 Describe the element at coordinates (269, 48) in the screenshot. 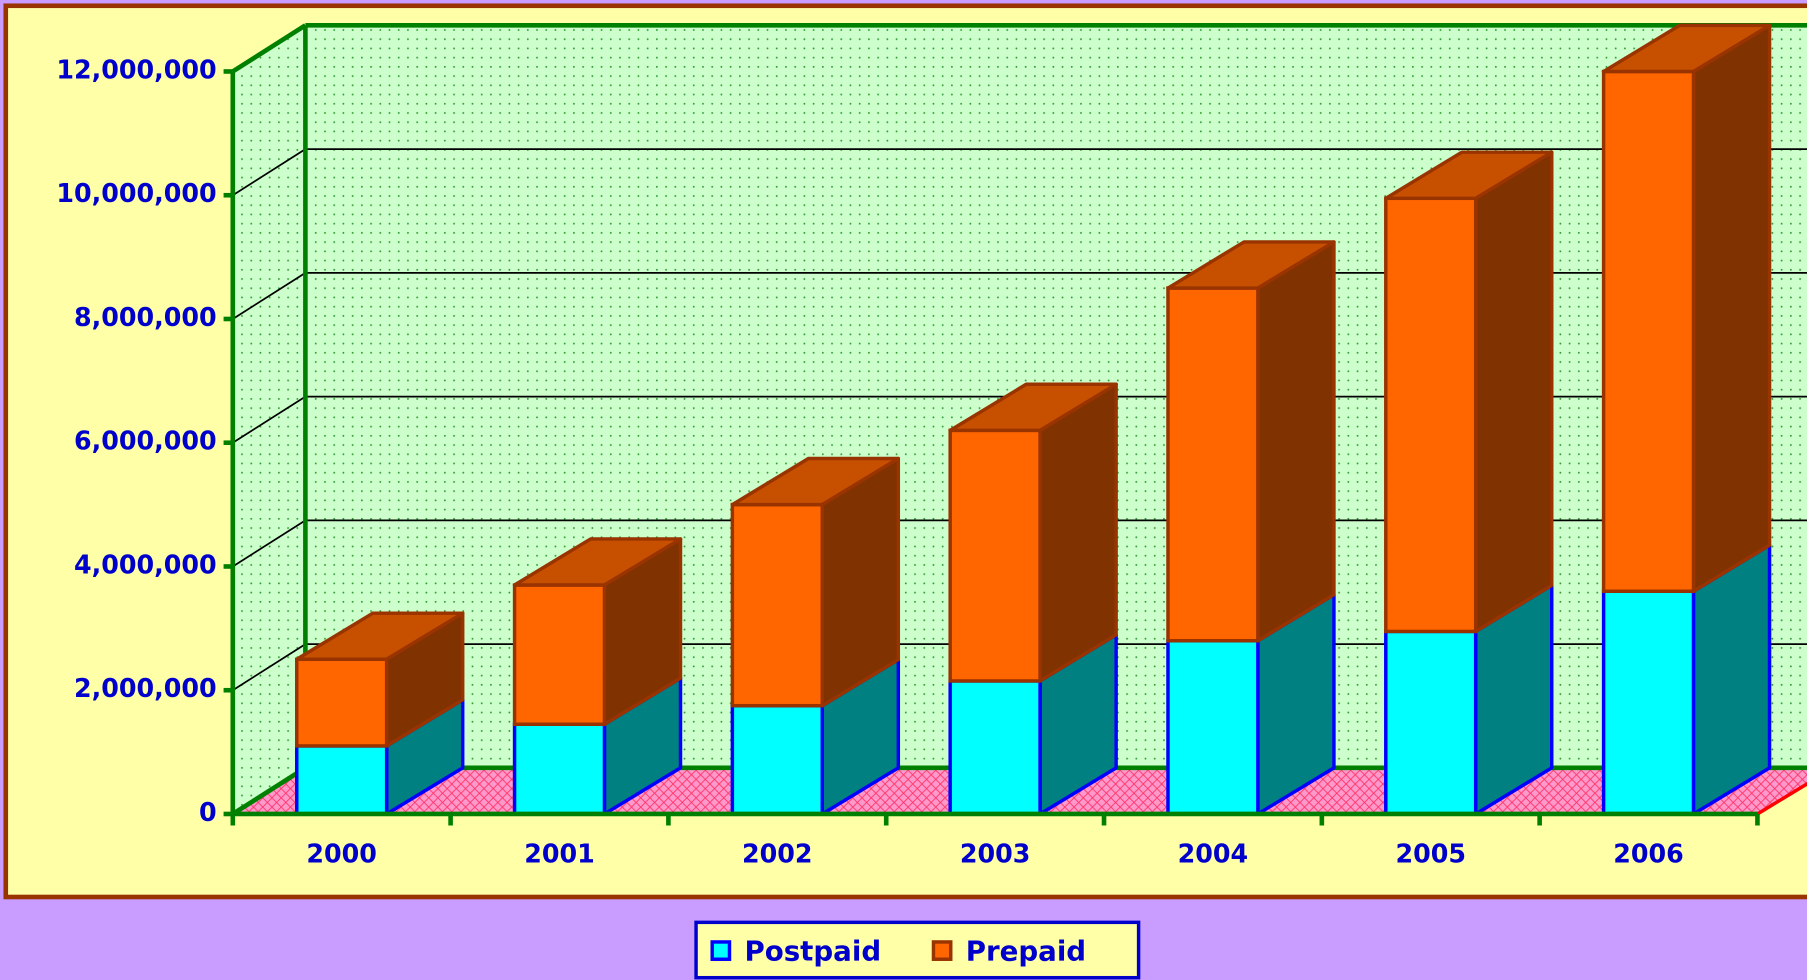

I see `wall-top-edge` at that location.